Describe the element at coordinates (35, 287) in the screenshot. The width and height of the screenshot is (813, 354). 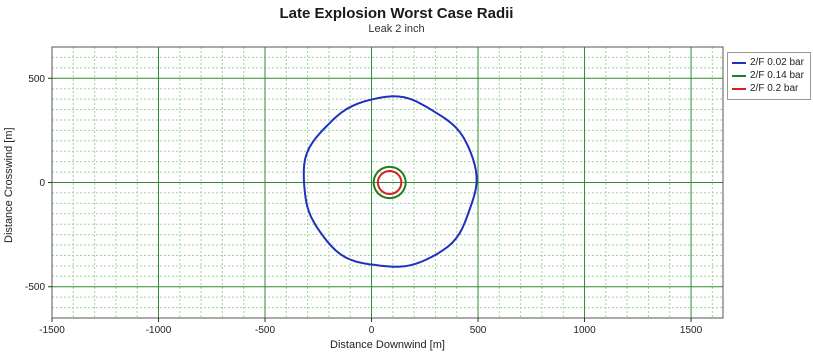
I see `y-tick-label: -500` at that location.